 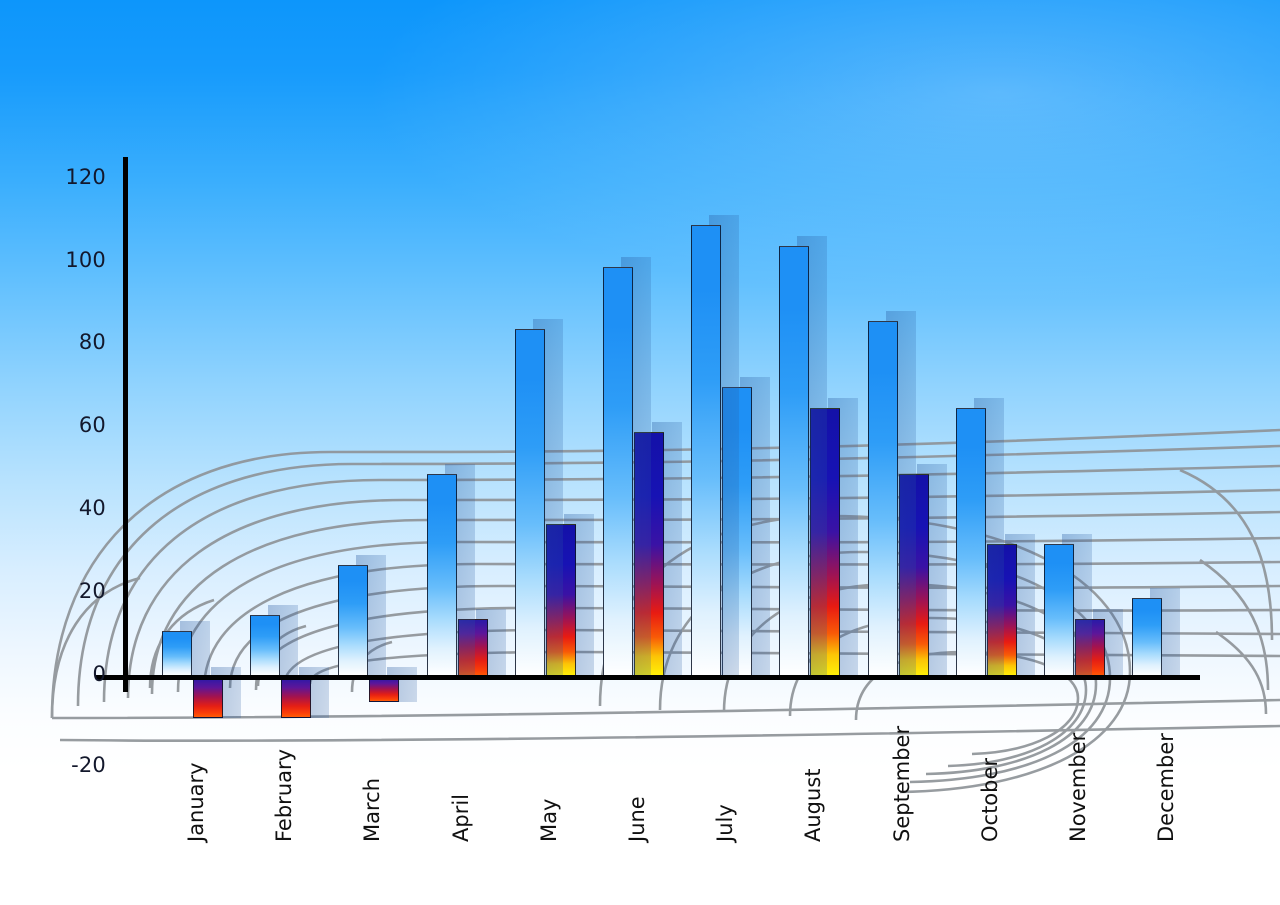 I want to click on bar-june-secondary, so click(x=649, y=554).